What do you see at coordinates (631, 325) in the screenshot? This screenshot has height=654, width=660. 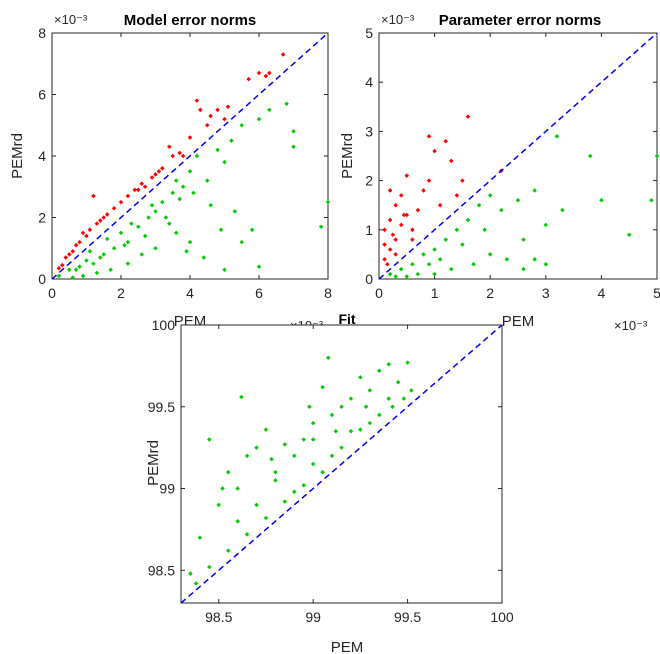 I see `x-exponent: ×10⁻³` at bounding box center [631, 325].